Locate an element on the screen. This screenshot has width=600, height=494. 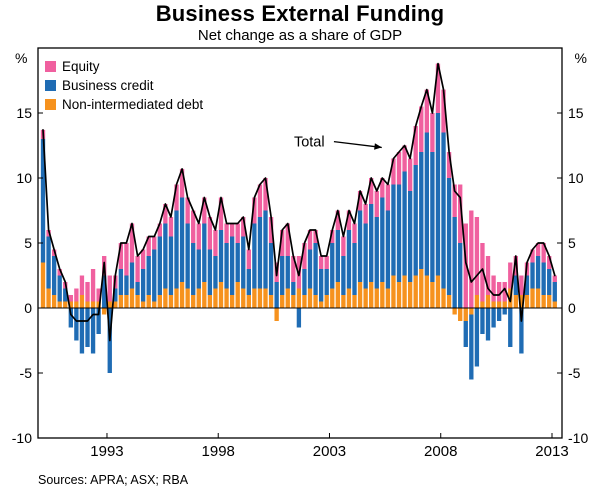
y-tick-label: 15 is located at coordinates (576, 113).